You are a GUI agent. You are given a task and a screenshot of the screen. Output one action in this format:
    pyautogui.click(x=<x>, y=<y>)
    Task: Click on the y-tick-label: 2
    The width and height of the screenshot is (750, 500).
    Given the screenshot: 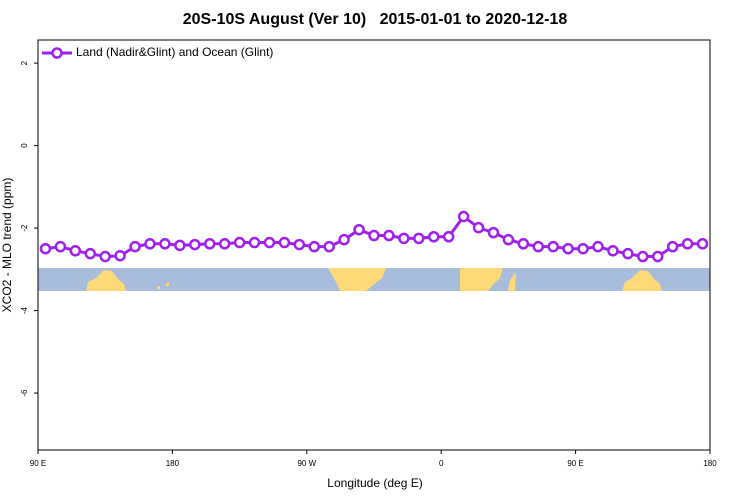 What is the action you would take?
    pyautogui.click(x=24, y=62)
    